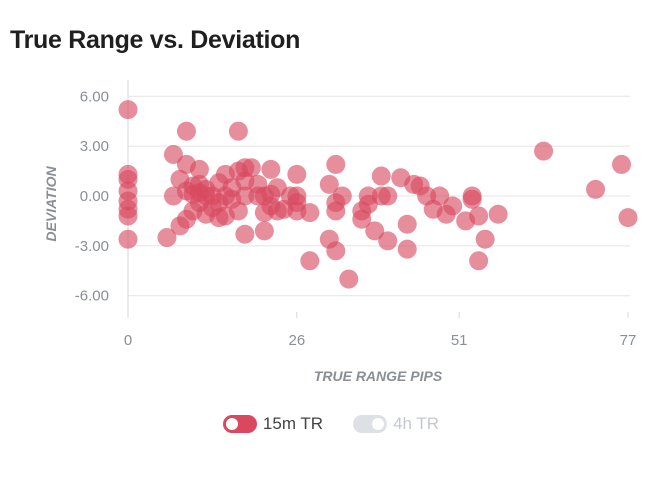  I want to click on chart-legend: 15m TR 4h TR, so click(331, 424).